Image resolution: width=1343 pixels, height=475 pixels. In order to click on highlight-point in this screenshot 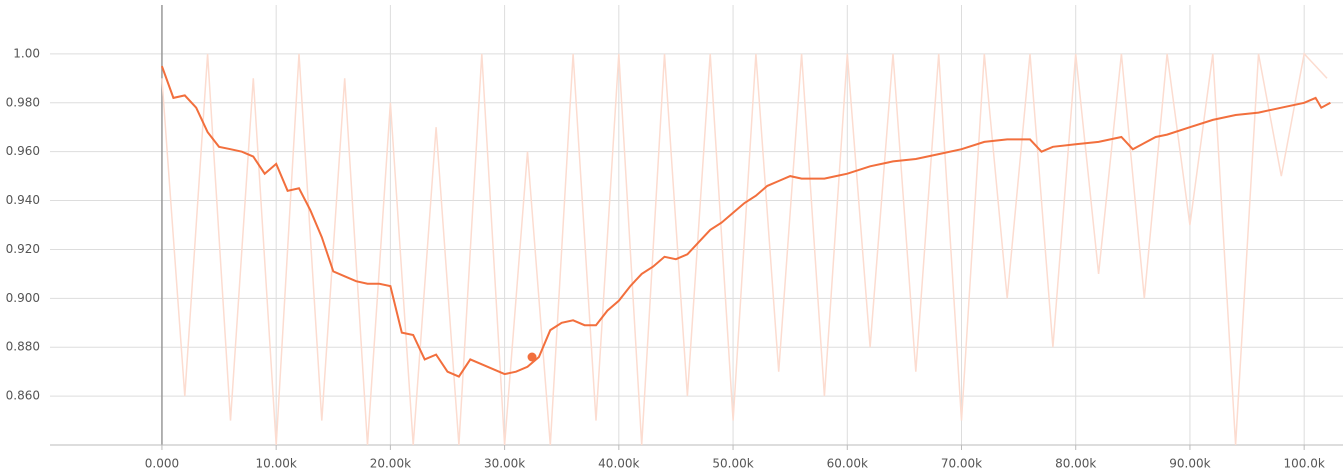, I will do `click(532, 357)`.